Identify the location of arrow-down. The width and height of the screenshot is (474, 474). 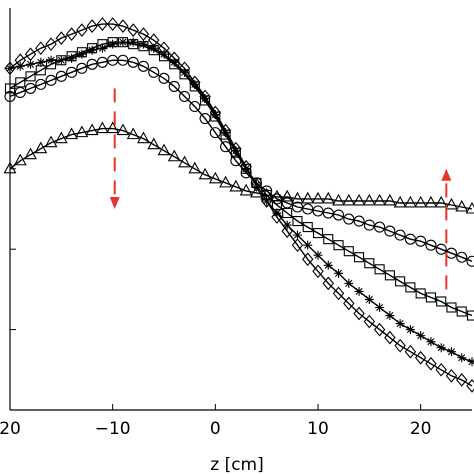
(114, 148).